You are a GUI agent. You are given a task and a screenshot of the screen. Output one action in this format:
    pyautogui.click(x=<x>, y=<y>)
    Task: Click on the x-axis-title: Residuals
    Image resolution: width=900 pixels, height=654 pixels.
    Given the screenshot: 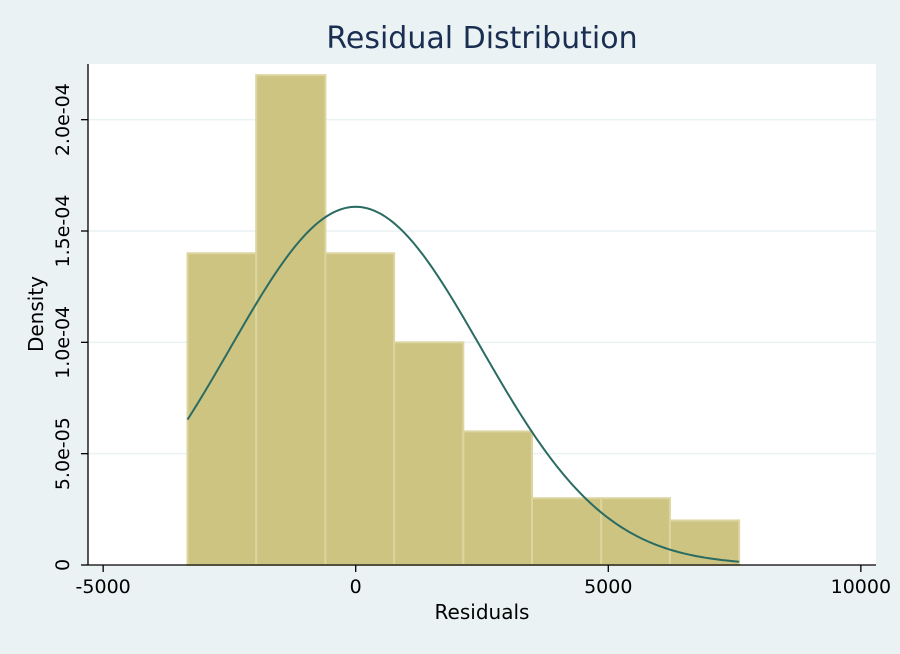 What is the action you would take?
    pyautogui.click(x=482, y=612)
    